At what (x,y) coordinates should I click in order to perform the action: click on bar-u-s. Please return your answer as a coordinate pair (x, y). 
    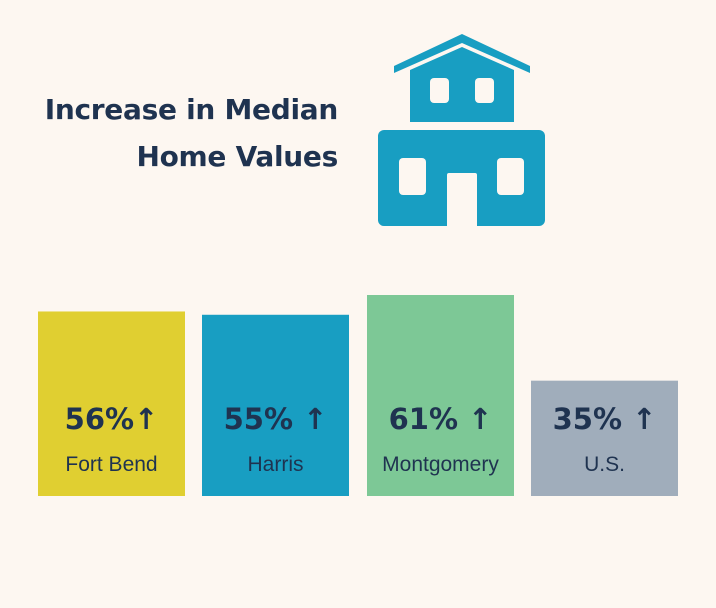
    Looking at the image, I should click on (604, 438).